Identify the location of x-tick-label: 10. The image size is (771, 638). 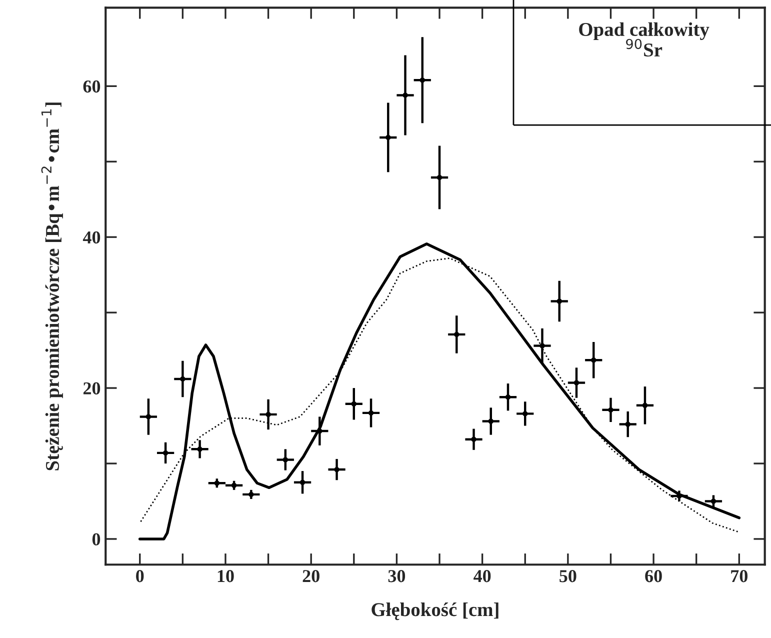
(226, 576).